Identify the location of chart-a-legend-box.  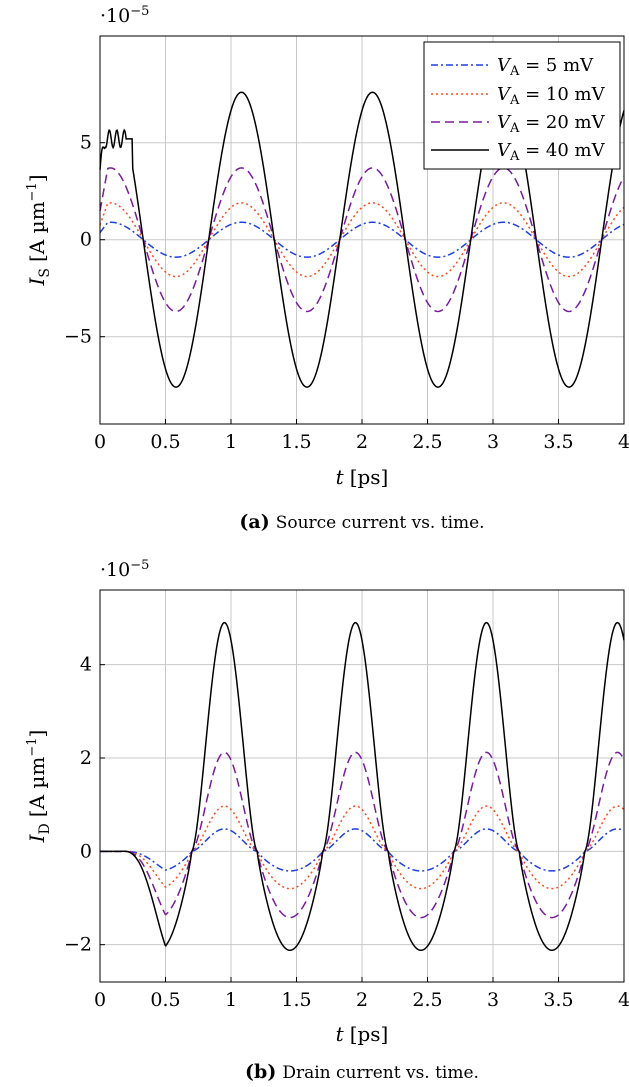
(522, 105).